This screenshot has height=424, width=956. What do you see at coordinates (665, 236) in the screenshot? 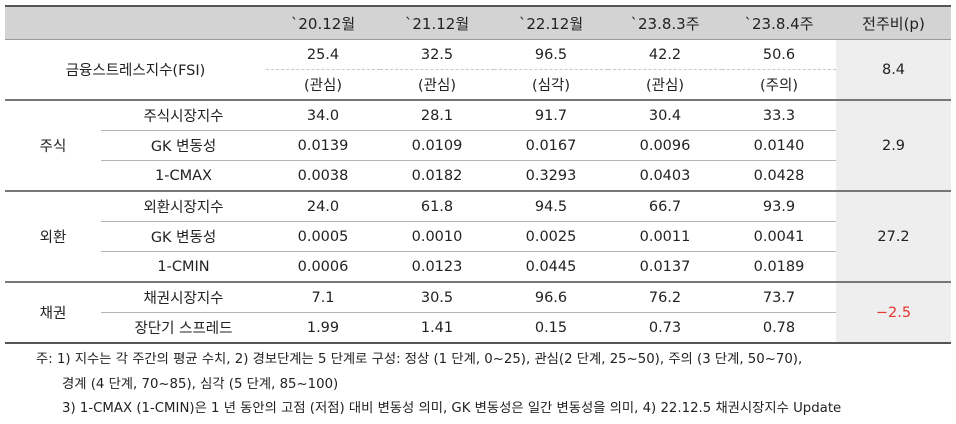
I see `cell-value: 0.0011` at bounding box center [665, 236].